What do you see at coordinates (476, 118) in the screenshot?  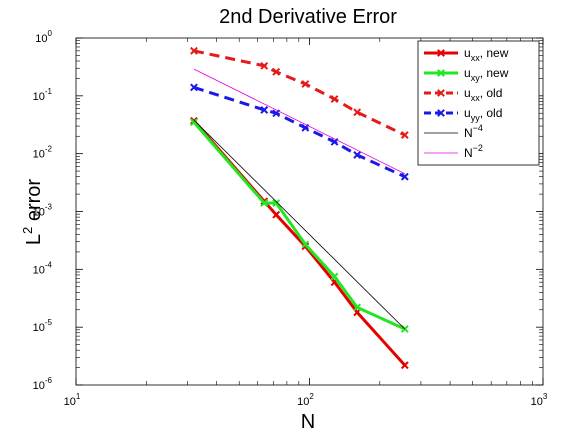 I see `legend-label-sub: yy` at bounding box center [476, 118].